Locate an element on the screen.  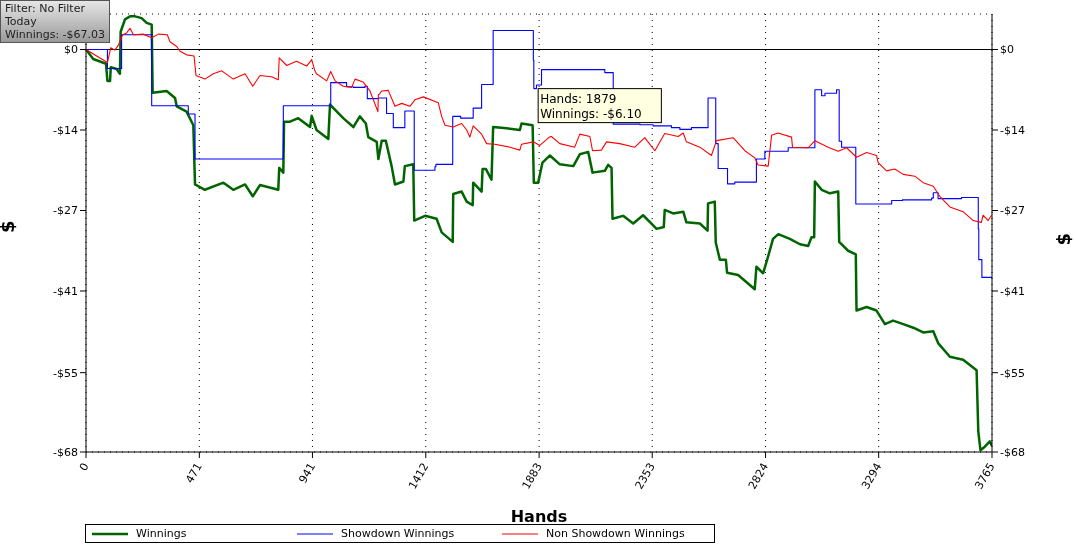
y2-tick-label: -$68 is located at coordinates (1012, 452).